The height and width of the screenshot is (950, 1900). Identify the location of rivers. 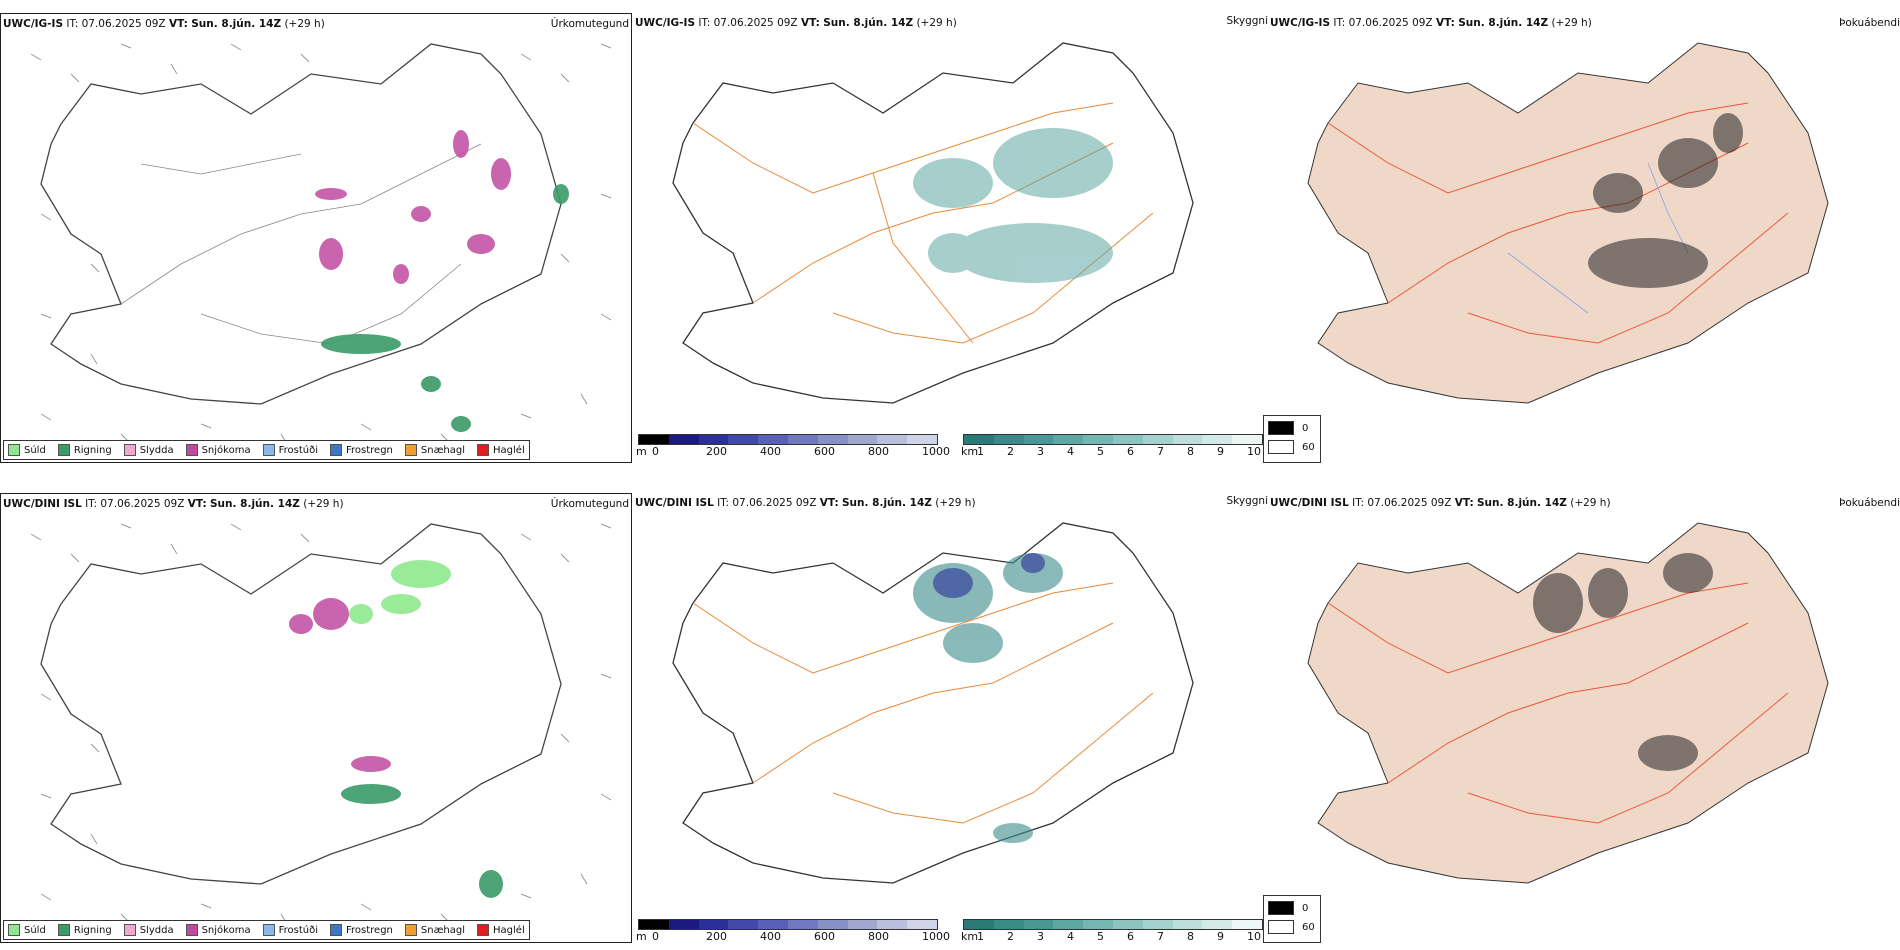
(1598, 238).